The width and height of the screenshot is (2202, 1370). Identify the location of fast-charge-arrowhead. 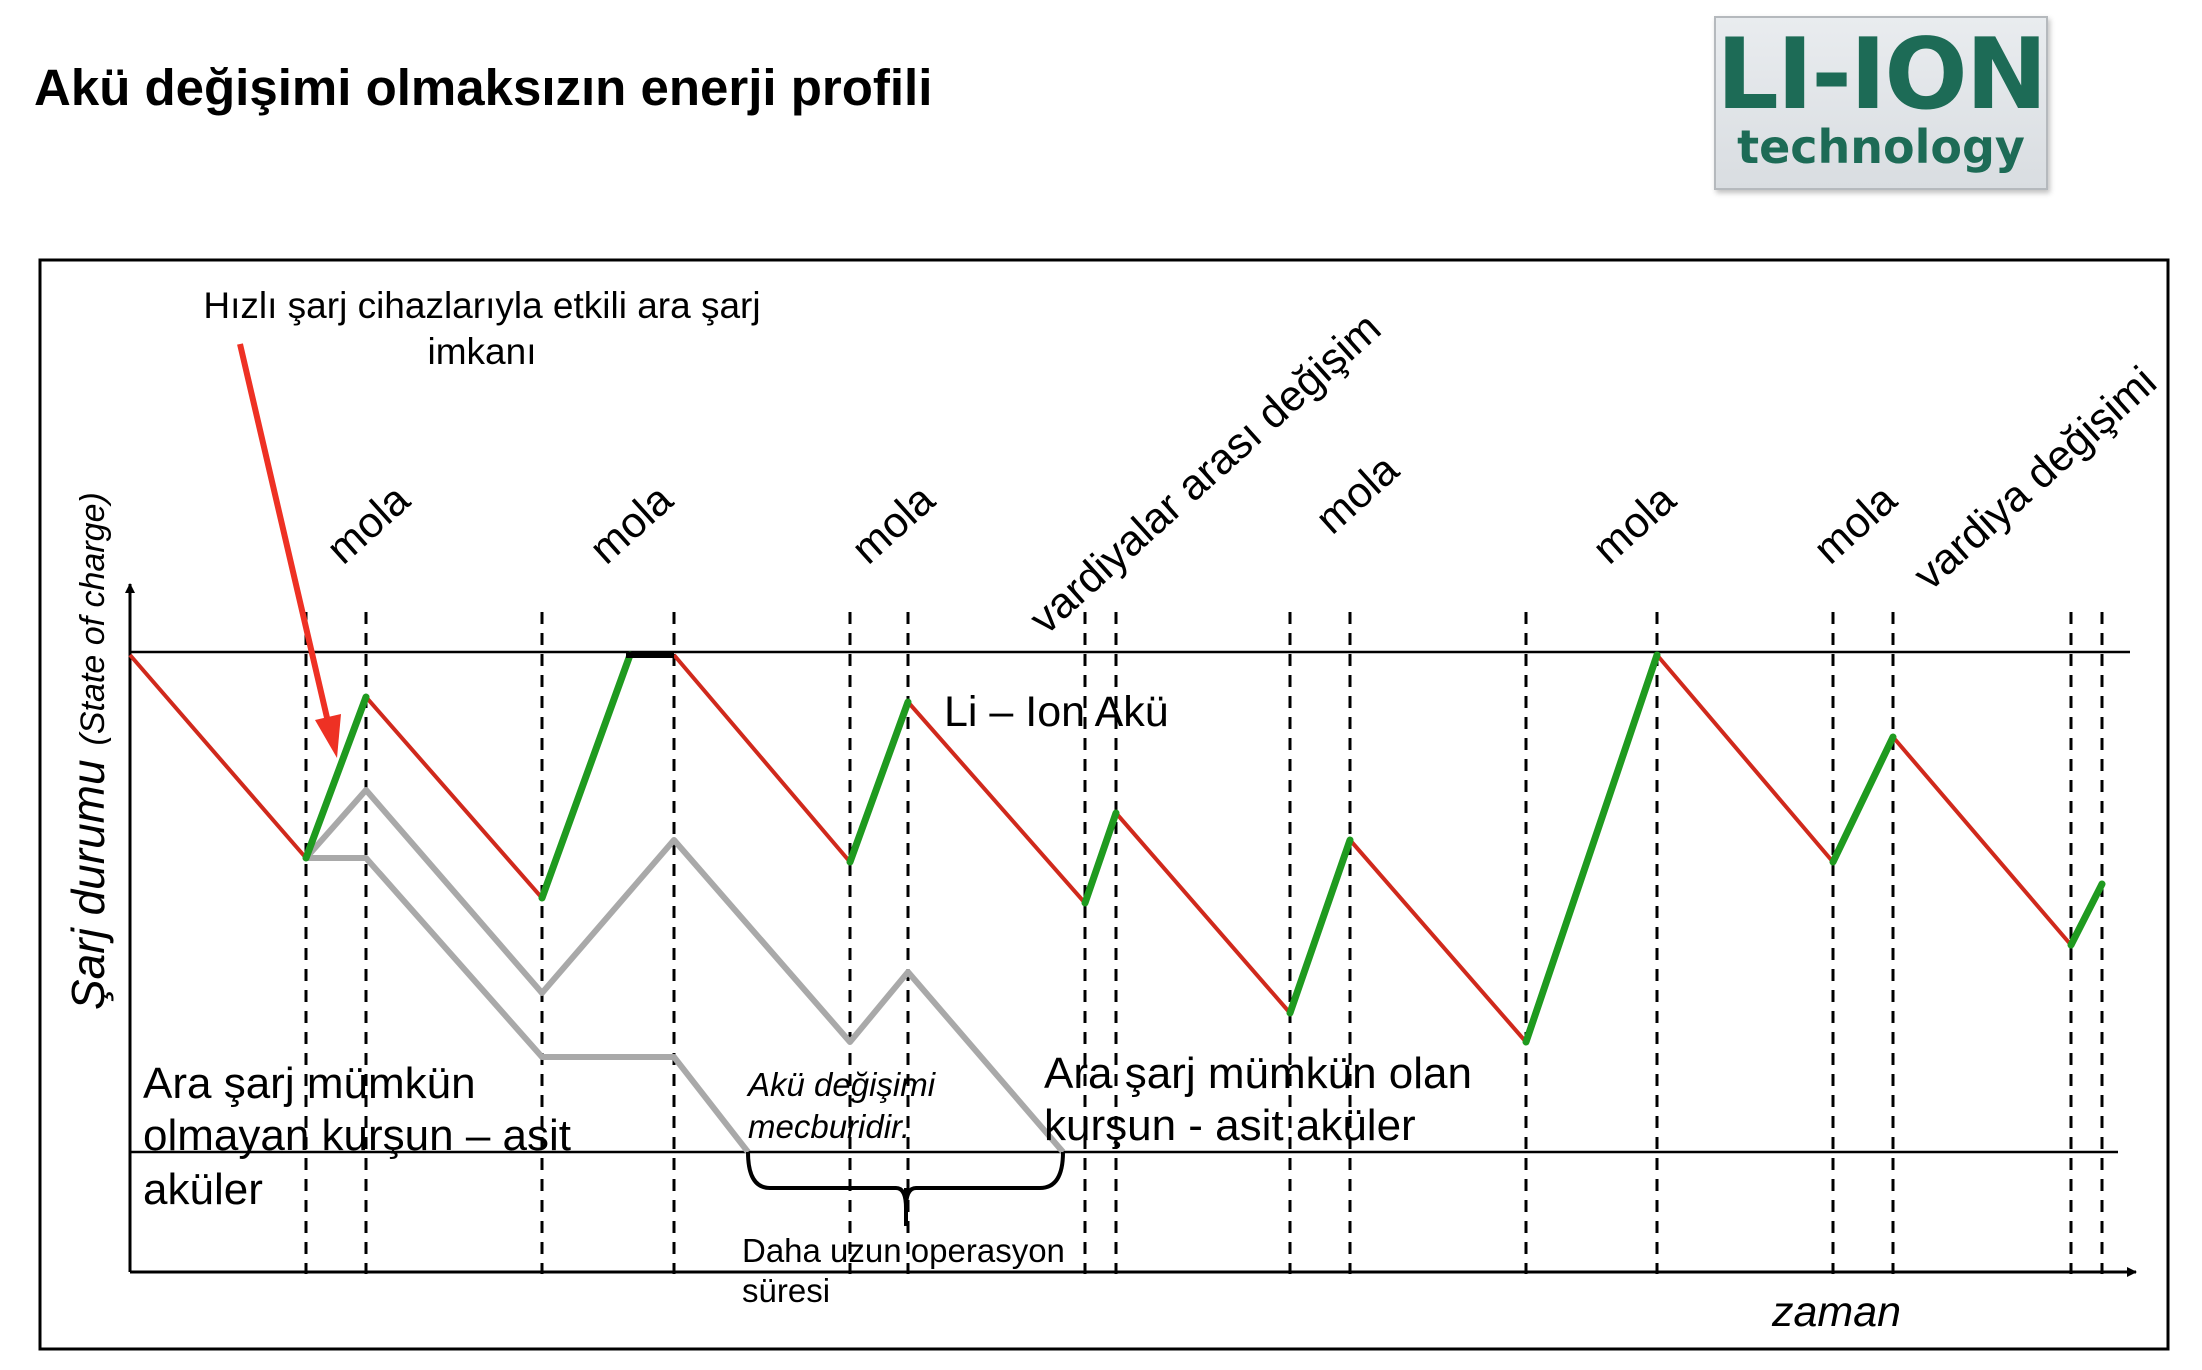
(328, 736).